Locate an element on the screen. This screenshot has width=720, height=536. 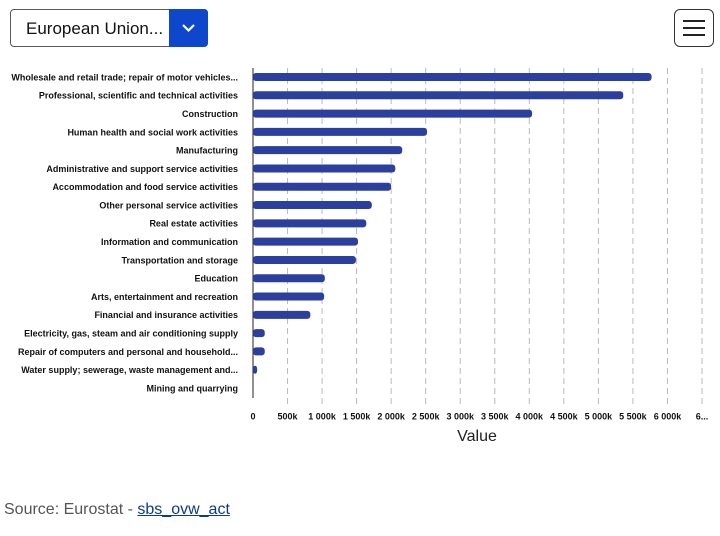
x-tick-label: 4 500k is located at coordinates (564, 416).